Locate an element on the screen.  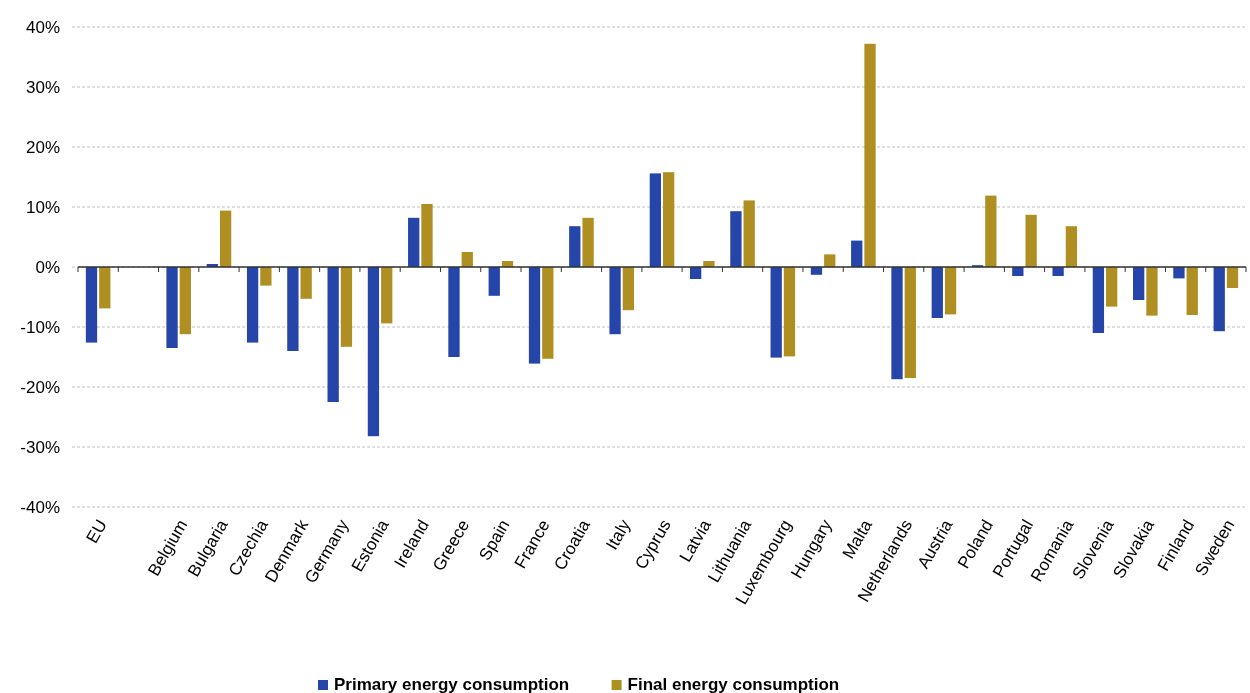
x-tick-label: EU is located at coordinates (96, 531).